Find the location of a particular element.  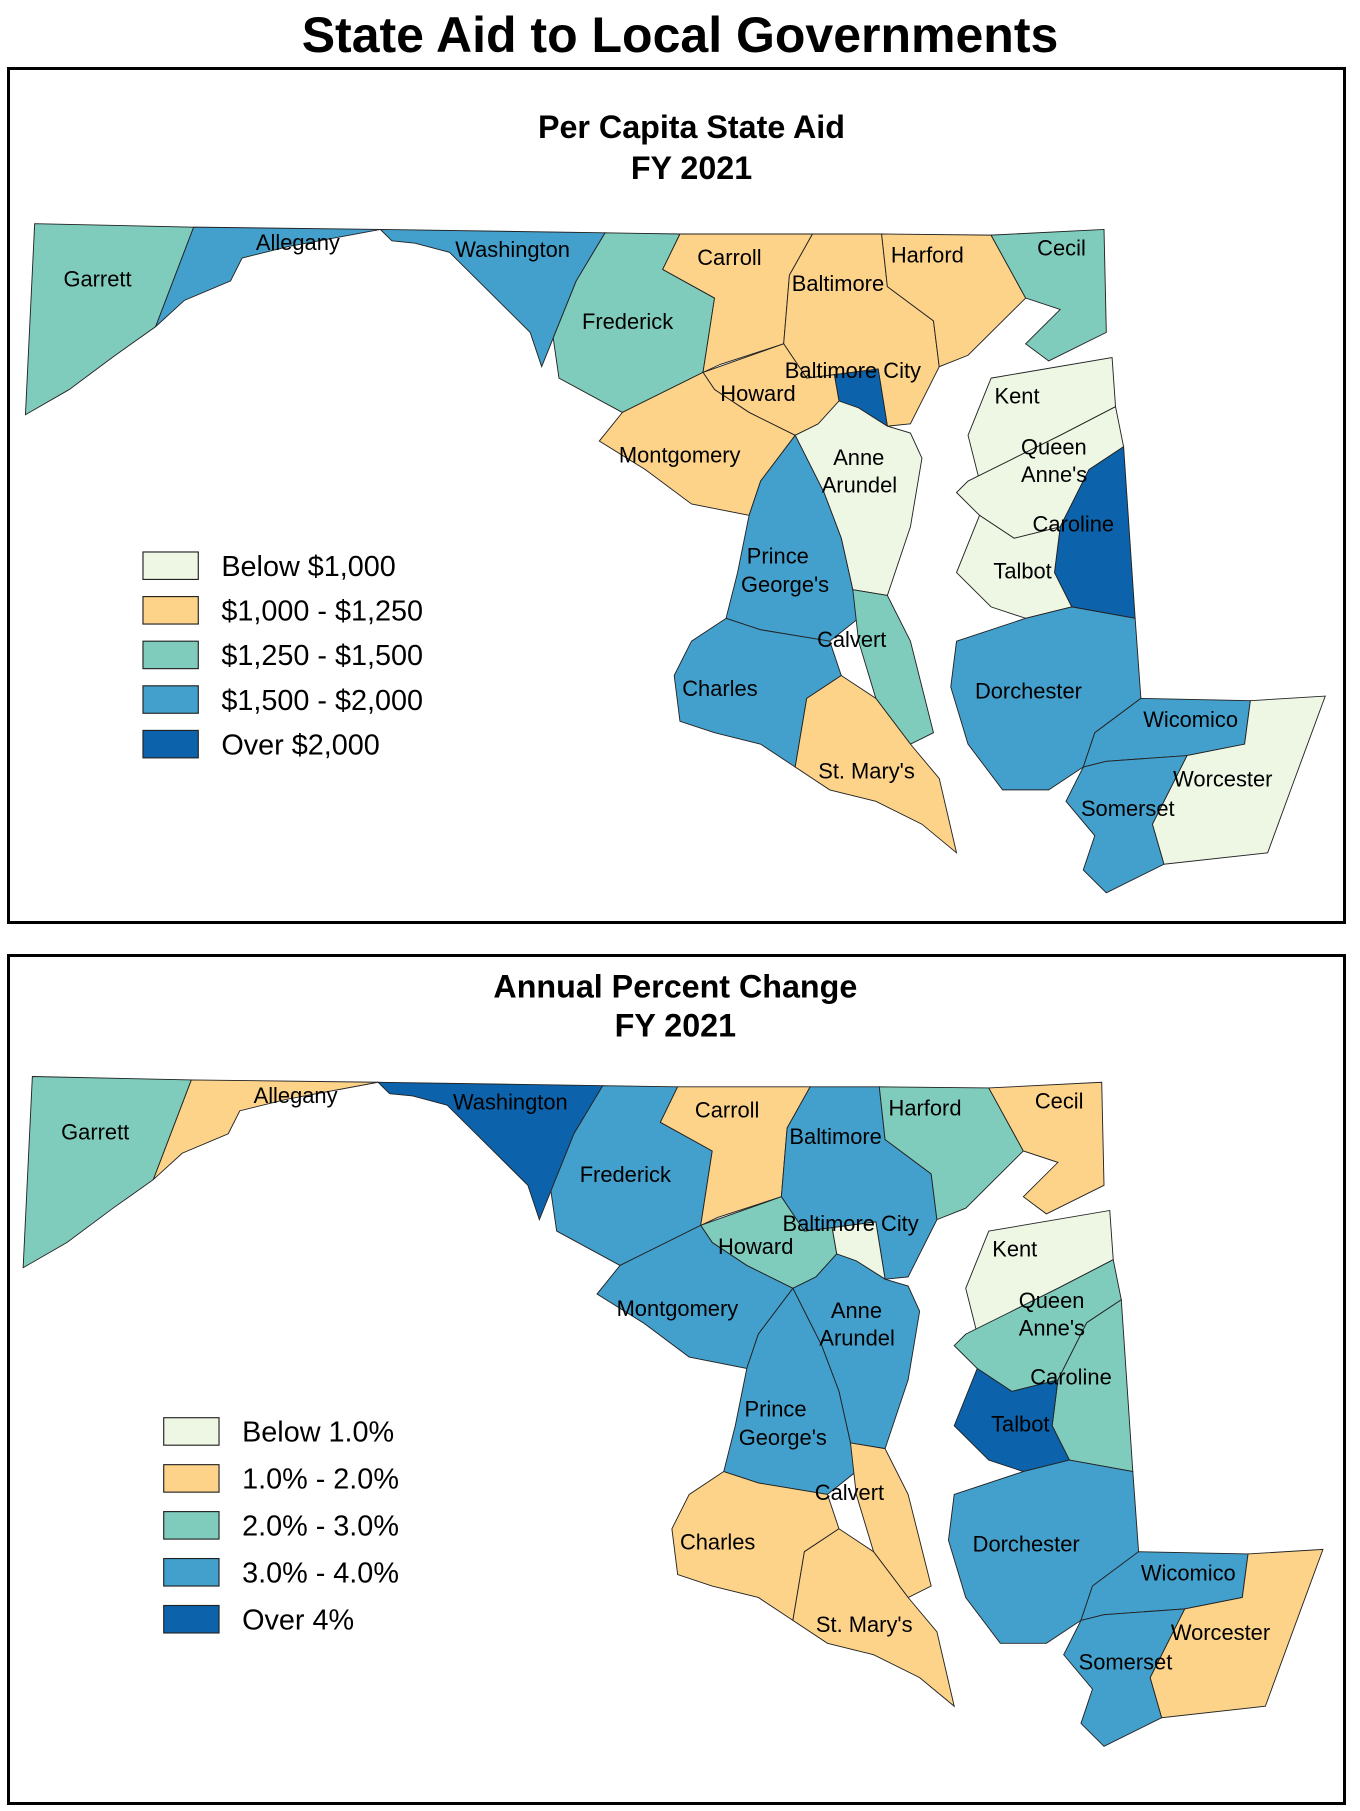

main-title: State Aid to Local Governments is located at coordinates (680, 35).